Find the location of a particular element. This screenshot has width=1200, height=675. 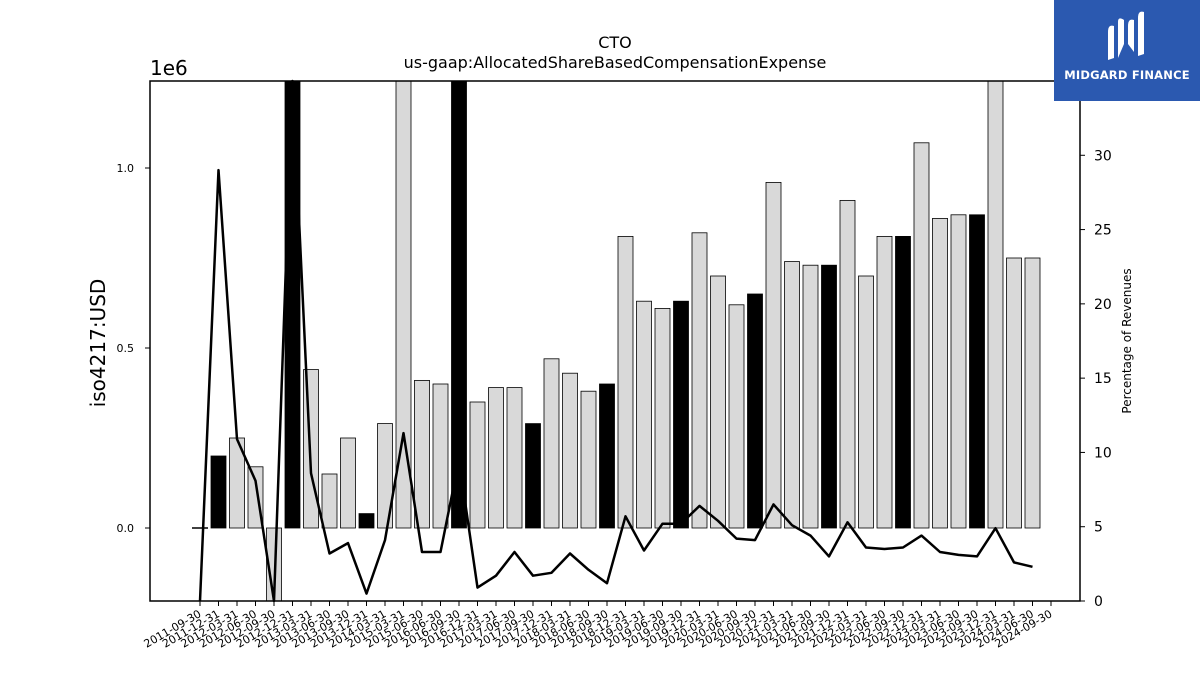

y-axis-ticks: 0.00.51.01.52.0 is located at coordinates (133, 348).